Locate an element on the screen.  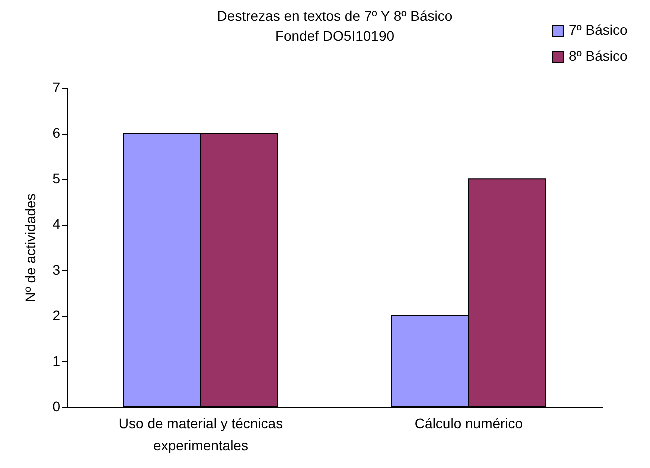
x-tick-label: Cálculo numérico is located at coordinates (469, 424).